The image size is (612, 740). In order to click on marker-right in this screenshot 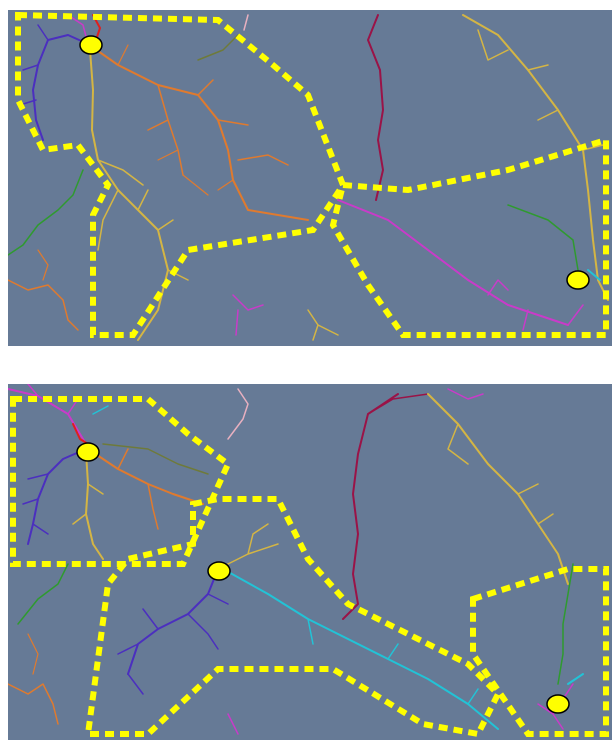, I will do `click(558, 704)`.